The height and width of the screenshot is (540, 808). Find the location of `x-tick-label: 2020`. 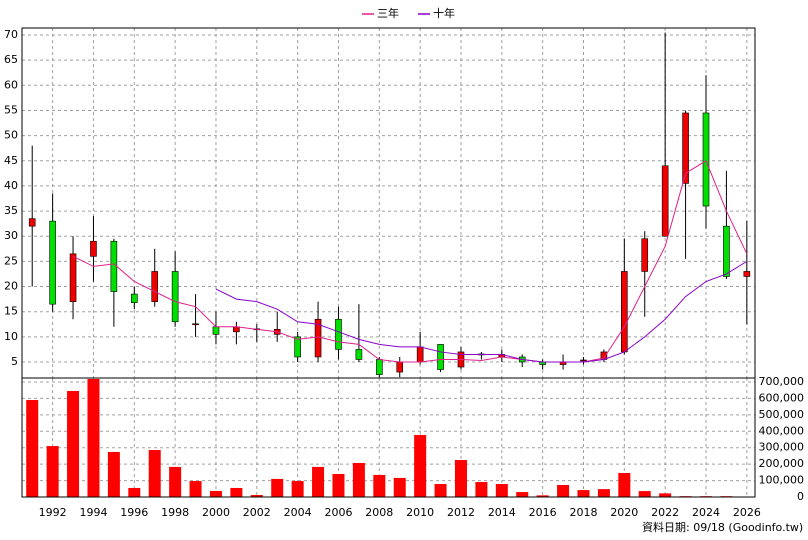

x-tick-label: 2020 is located at coordinates (624, 512).